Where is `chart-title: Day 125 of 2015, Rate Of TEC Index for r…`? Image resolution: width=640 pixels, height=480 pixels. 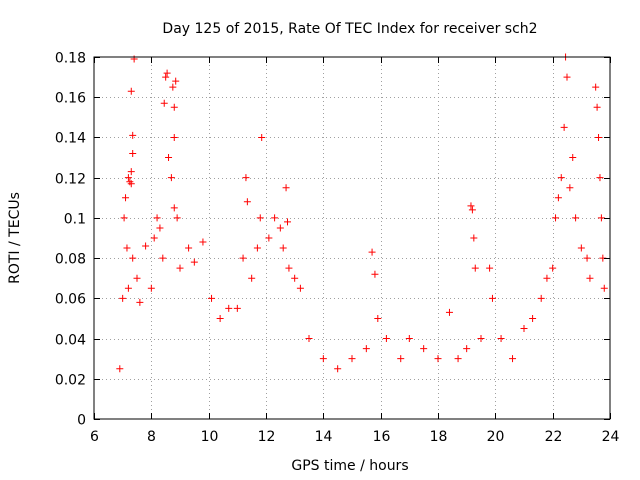 chart-title: Day 125 of 2015, Rate Of TEC Index for r… is located at coordinates (349, 29).